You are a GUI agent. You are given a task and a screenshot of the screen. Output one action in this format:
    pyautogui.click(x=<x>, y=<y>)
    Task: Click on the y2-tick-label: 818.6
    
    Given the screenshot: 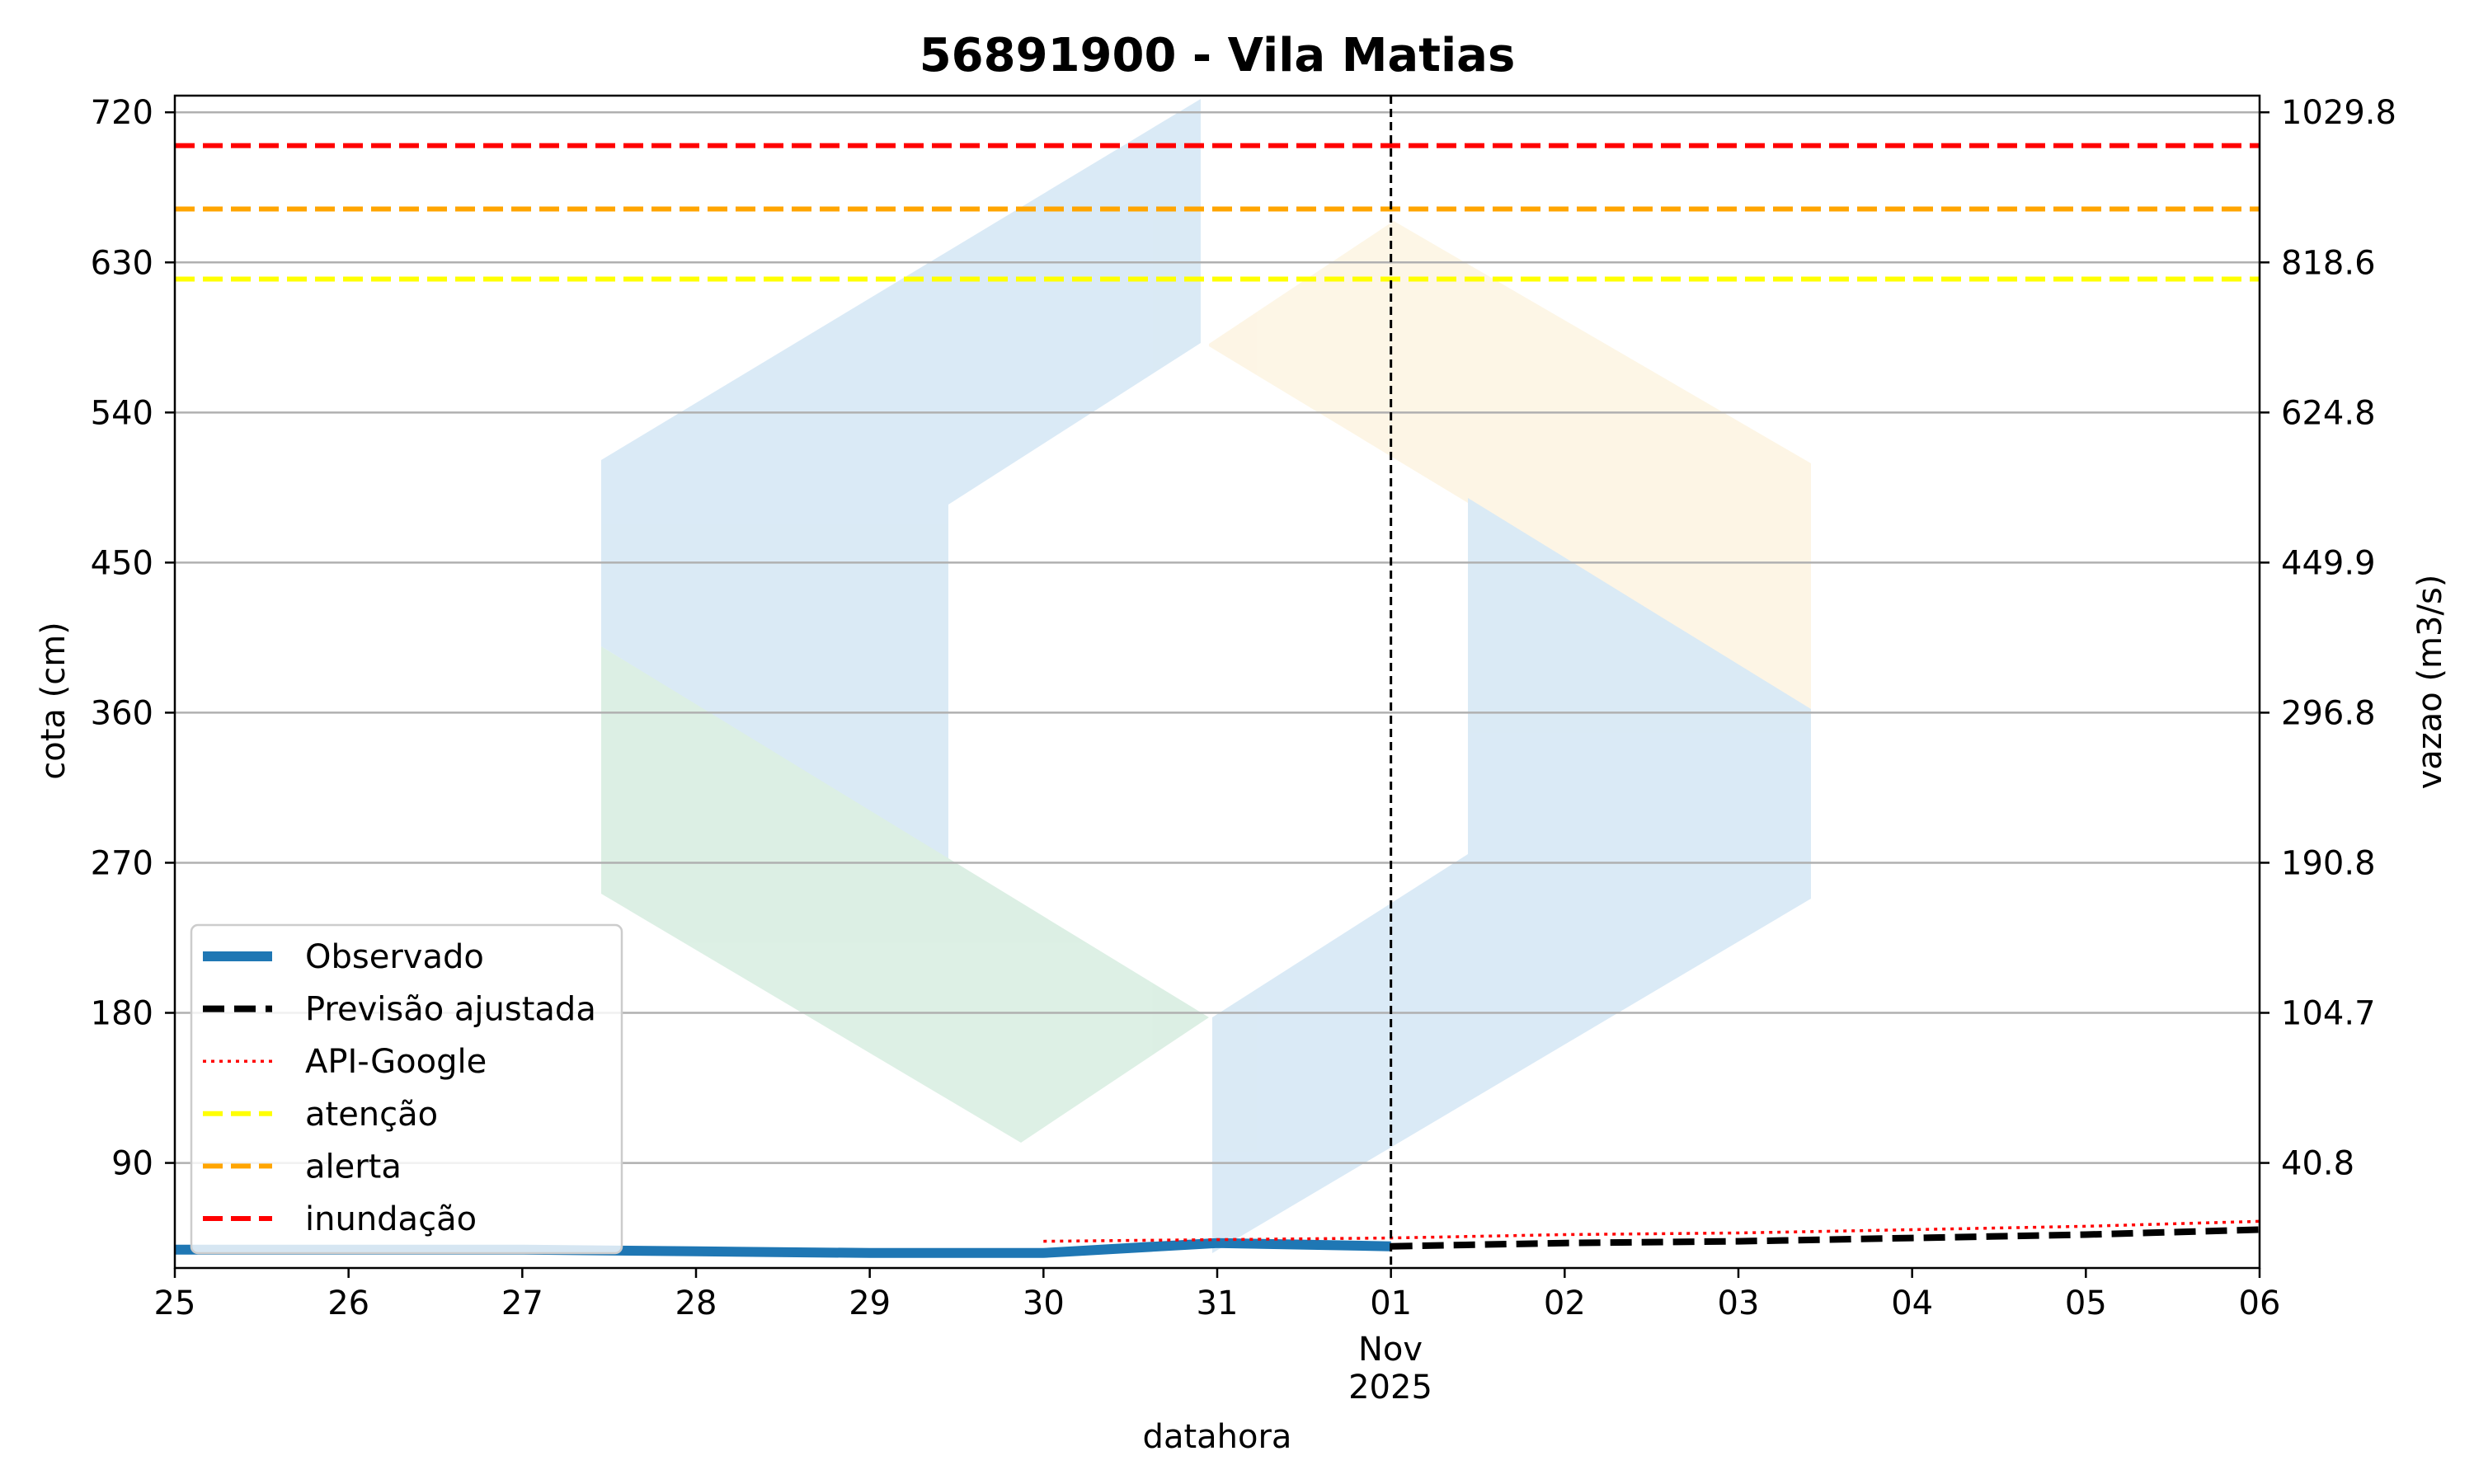 What is the action you would take?
    pyautogui.click(x=2328, y=263)
    